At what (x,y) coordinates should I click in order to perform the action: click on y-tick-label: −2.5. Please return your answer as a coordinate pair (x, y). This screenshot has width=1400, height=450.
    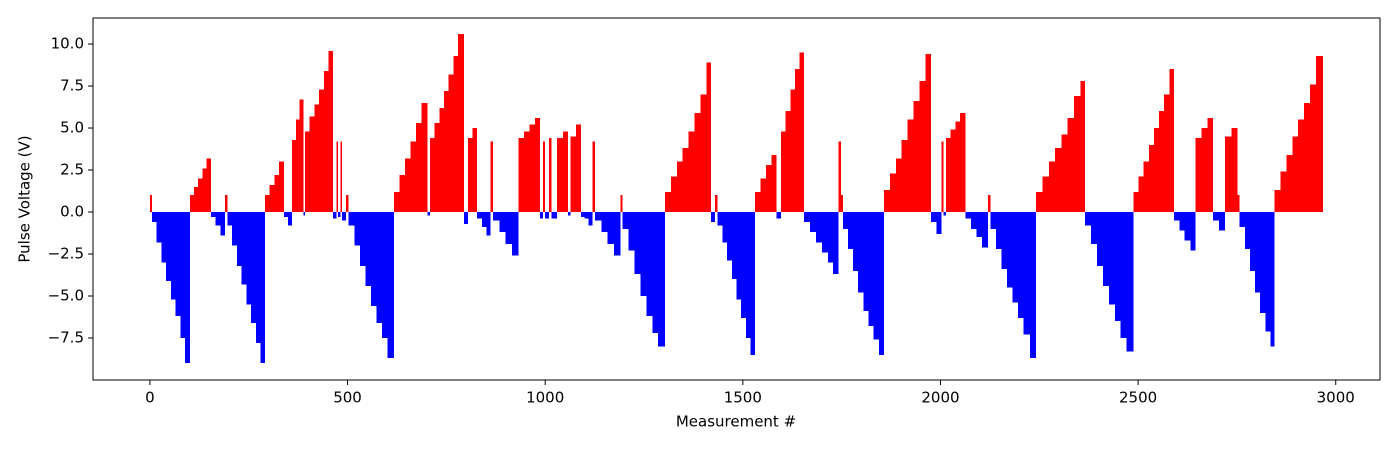
    Looking at the image, I should click on (66, 254).